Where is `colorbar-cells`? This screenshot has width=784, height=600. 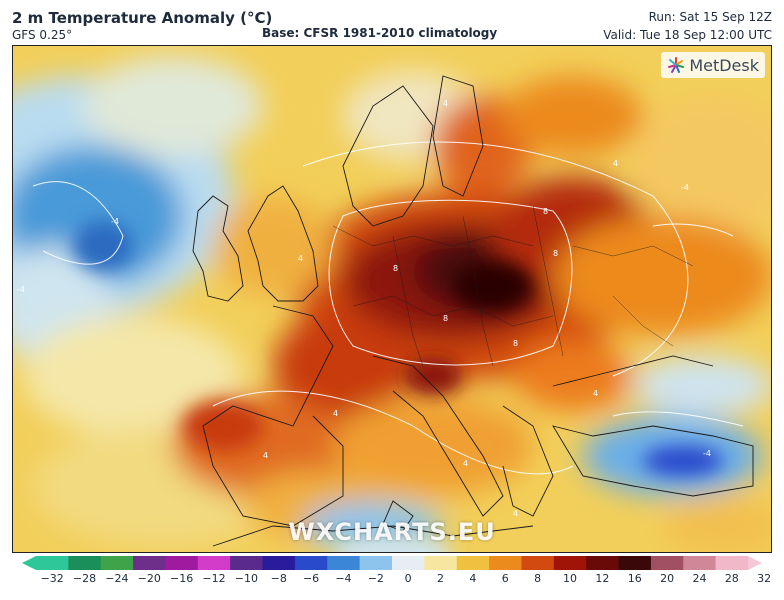
colorbar-cells is located at coordinates (392, 563).